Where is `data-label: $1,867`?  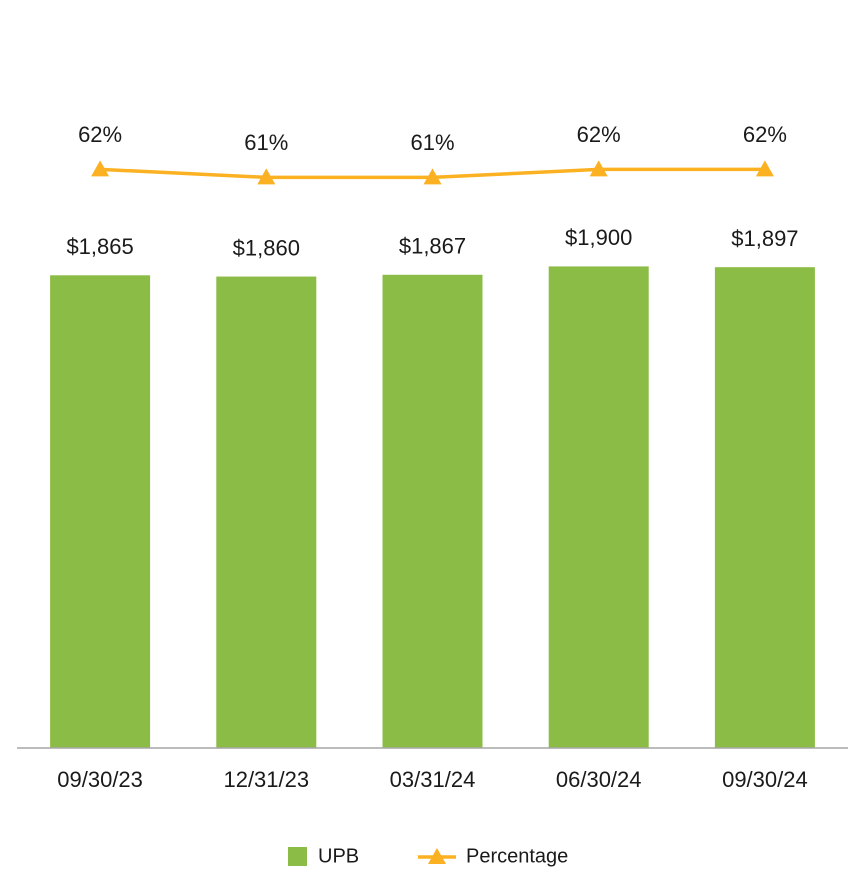 data-label: $1,867 is located at coordinates (432, 246).